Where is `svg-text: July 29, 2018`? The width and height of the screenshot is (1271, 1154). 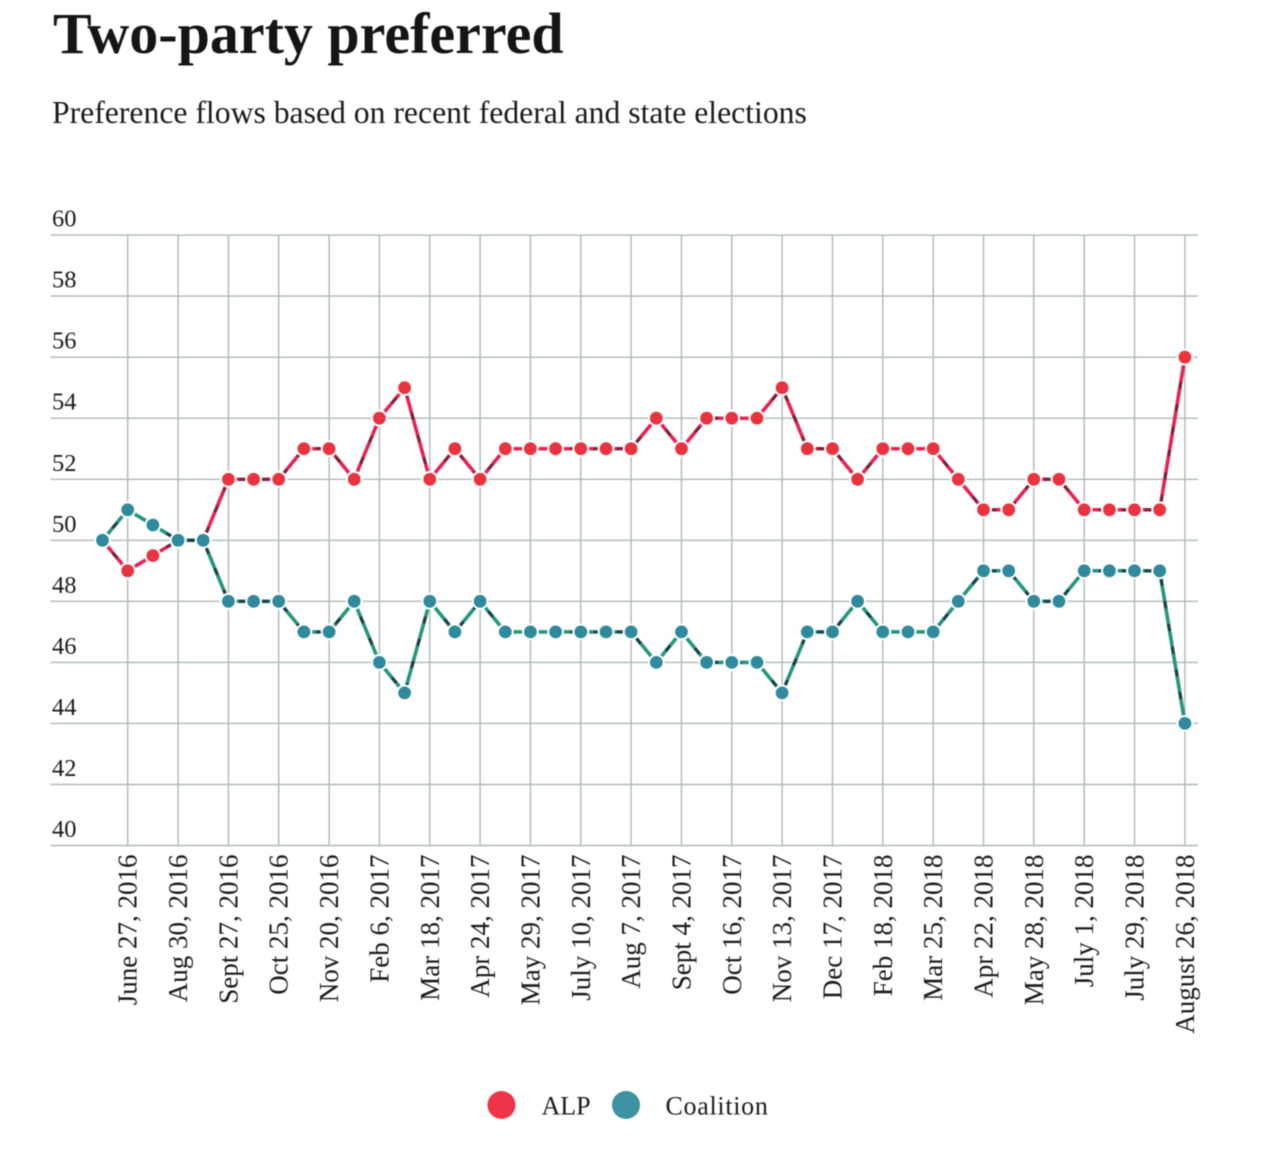 svg-text: July 29, 2018 is located at coordinates (1135, 928).